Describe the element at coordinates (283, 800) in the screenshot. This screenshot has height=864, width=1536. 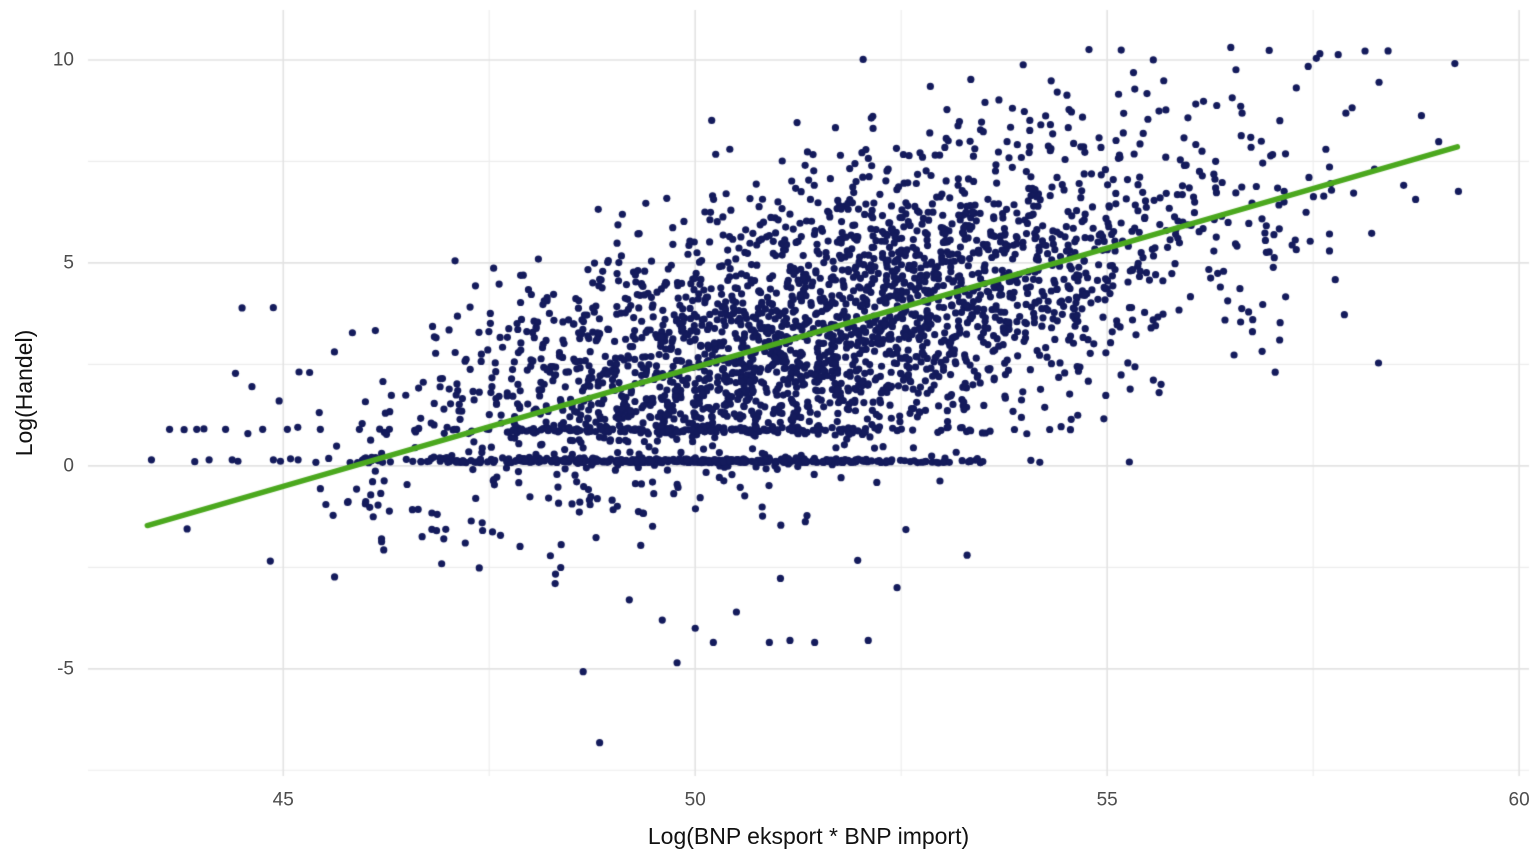
I see `x-tick-label: 45` at that location.